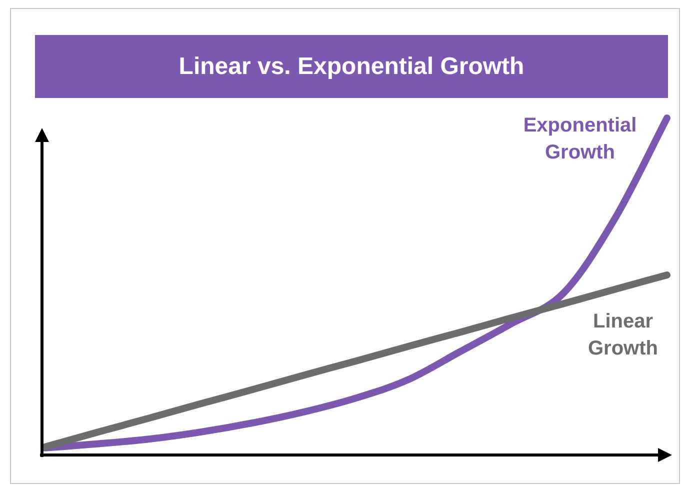  Describe the element at coordinates (580, 139) in the screenshot. I see `series-label: Exponential Growth` at that location.